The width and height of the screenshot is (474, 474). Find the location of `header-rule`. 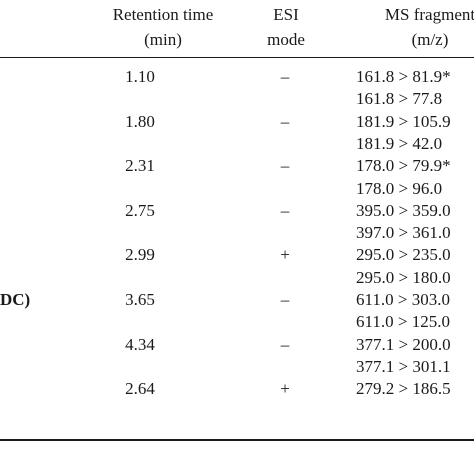

header-rule is located at coordinates (237, 57).